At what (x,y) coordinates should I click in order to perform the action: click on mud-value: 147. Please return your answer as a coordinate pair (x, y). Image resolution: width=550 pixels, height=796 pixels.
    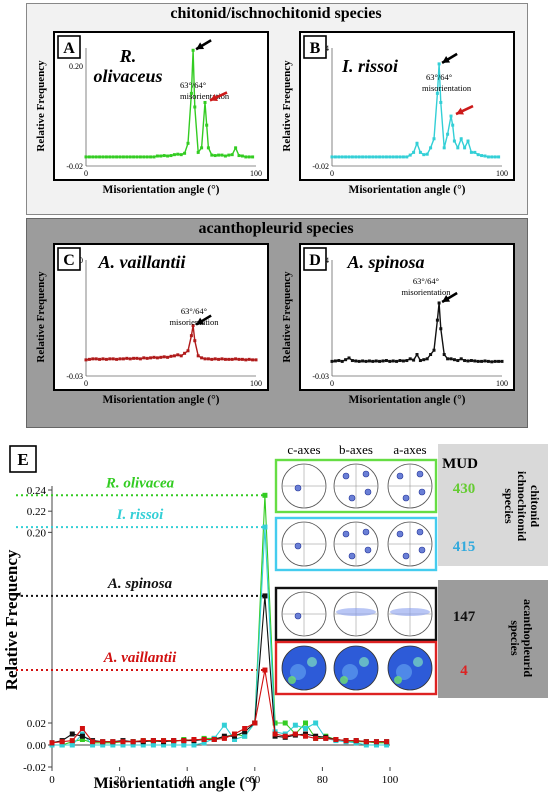
    Looking at the image, I should click on (464, 617).